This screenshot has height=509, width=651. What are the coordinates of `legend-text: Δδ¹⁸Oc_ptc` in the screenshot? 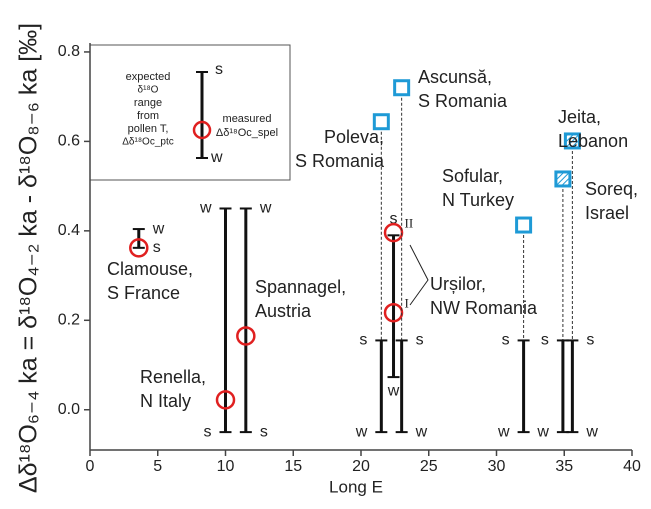 It's located at (147, 142).